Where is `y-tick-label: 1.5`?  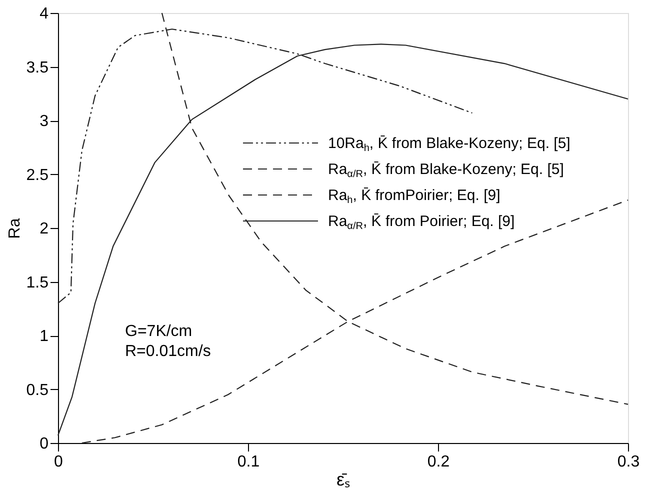
y-tick-label: 1.5 is located at coordinates (37, 283).